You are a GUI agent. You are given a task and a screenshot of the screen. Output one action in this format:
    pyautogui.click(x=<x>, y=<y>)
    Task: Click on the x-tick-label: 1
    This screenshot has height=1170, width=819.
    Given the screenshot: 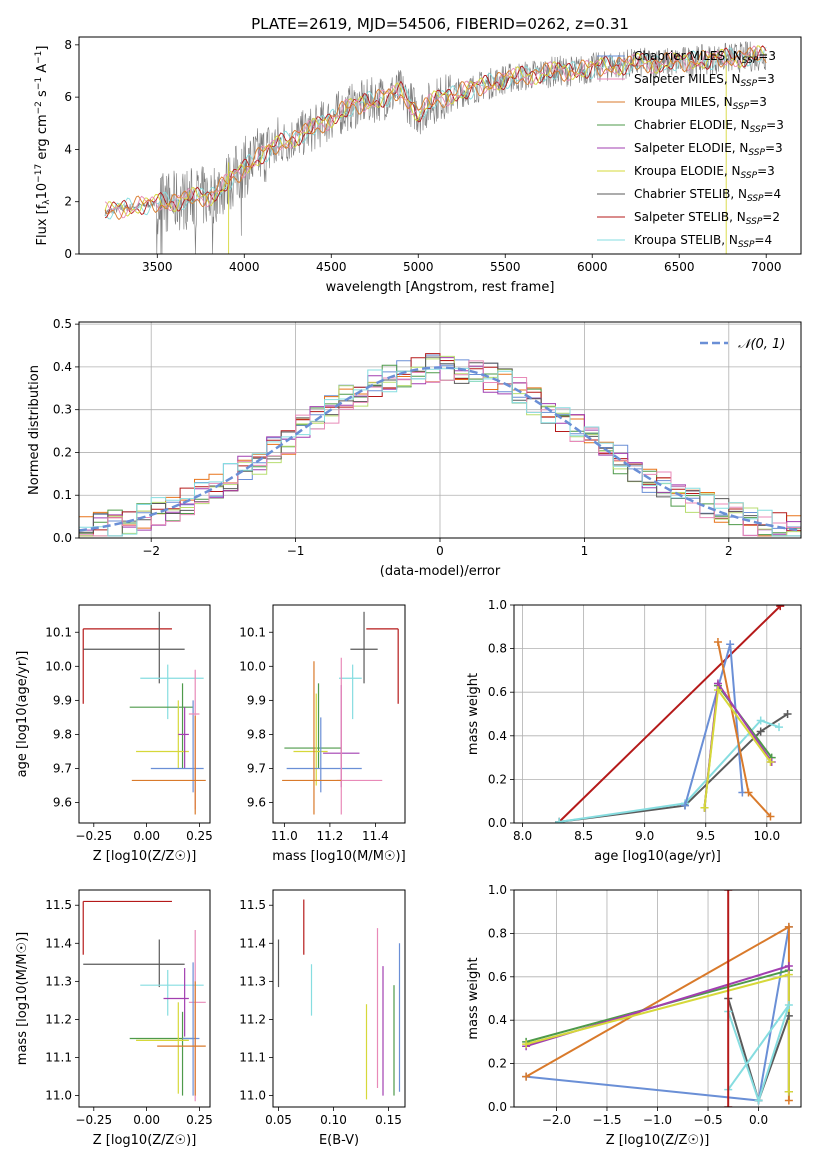 What is the action you would take?
    pyautogui.click(x=585, y=551)
    